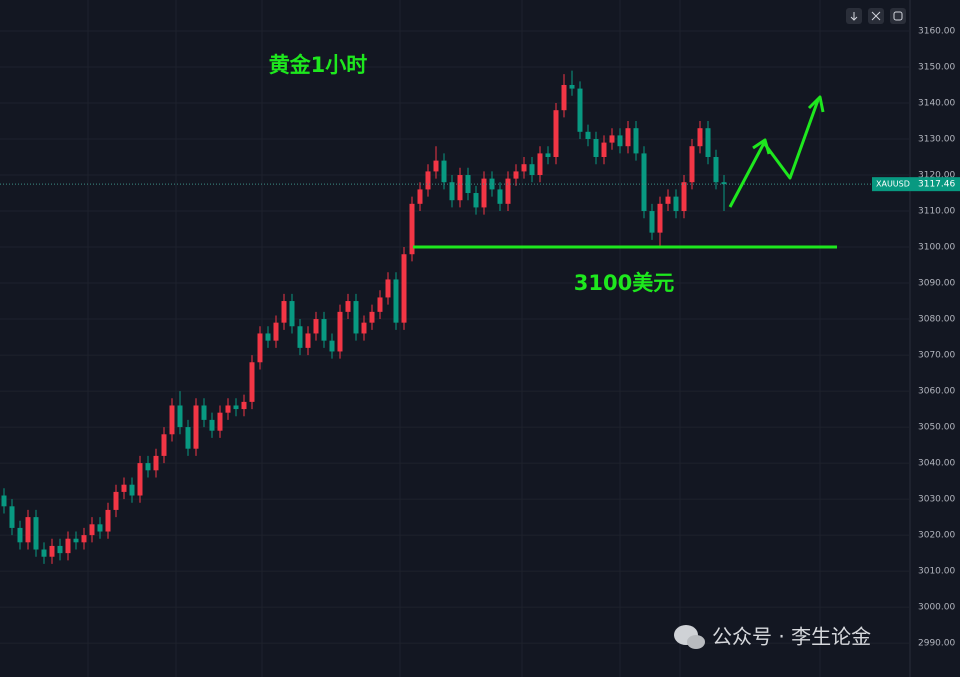 This screenshot has width=960, height=677. I want to click on watermark: 公众号 · 李生论金, so click(772, 637).